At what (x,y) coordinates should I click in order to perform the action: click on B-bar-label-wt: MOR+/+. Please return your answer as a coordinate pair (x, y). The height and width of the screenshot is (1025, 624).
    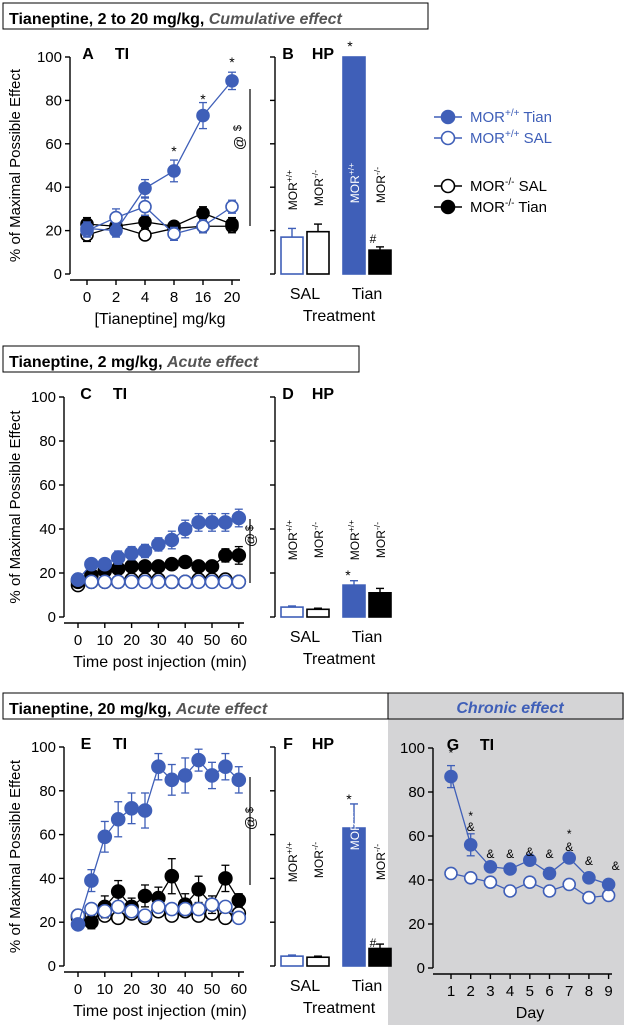
    Looking at the image, I should click on (354, 183).